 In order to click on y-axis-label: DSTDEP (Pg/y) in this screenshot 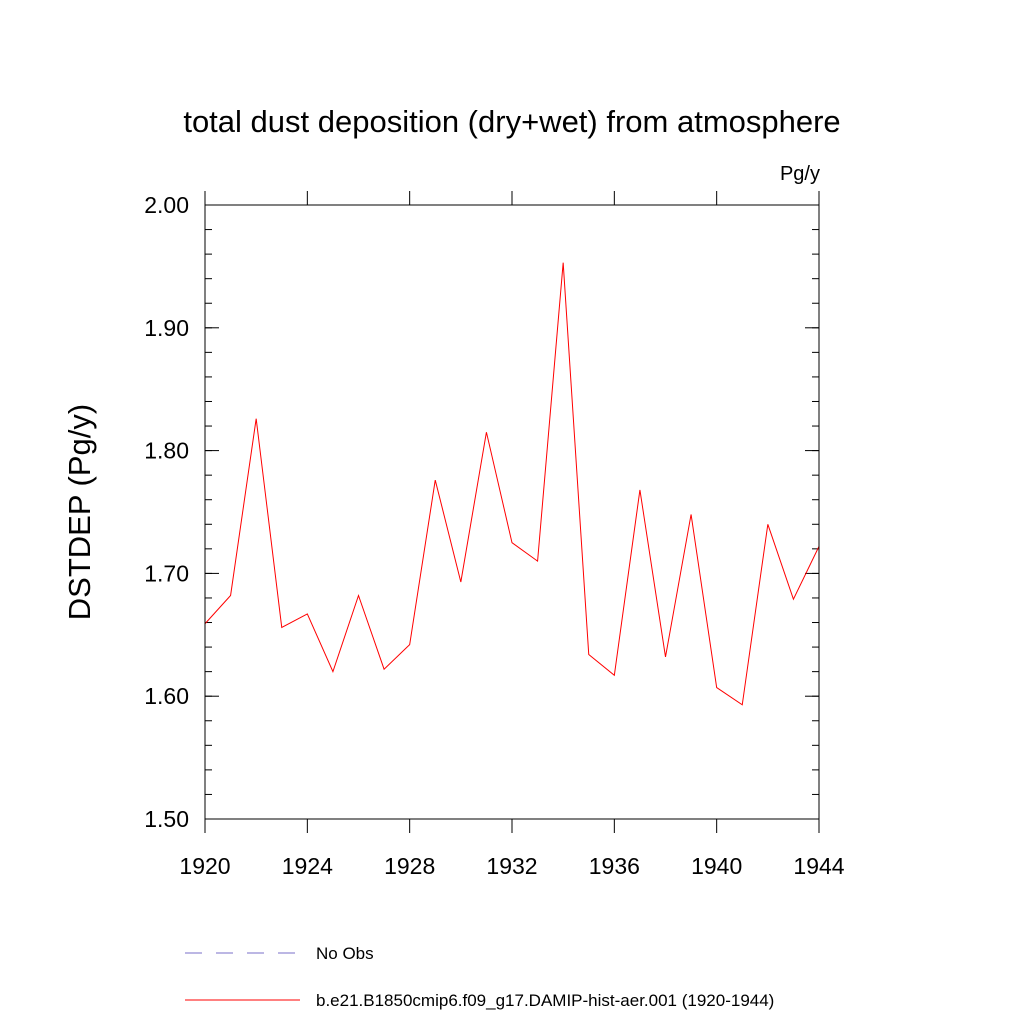, I will do `click(79, 512)`.